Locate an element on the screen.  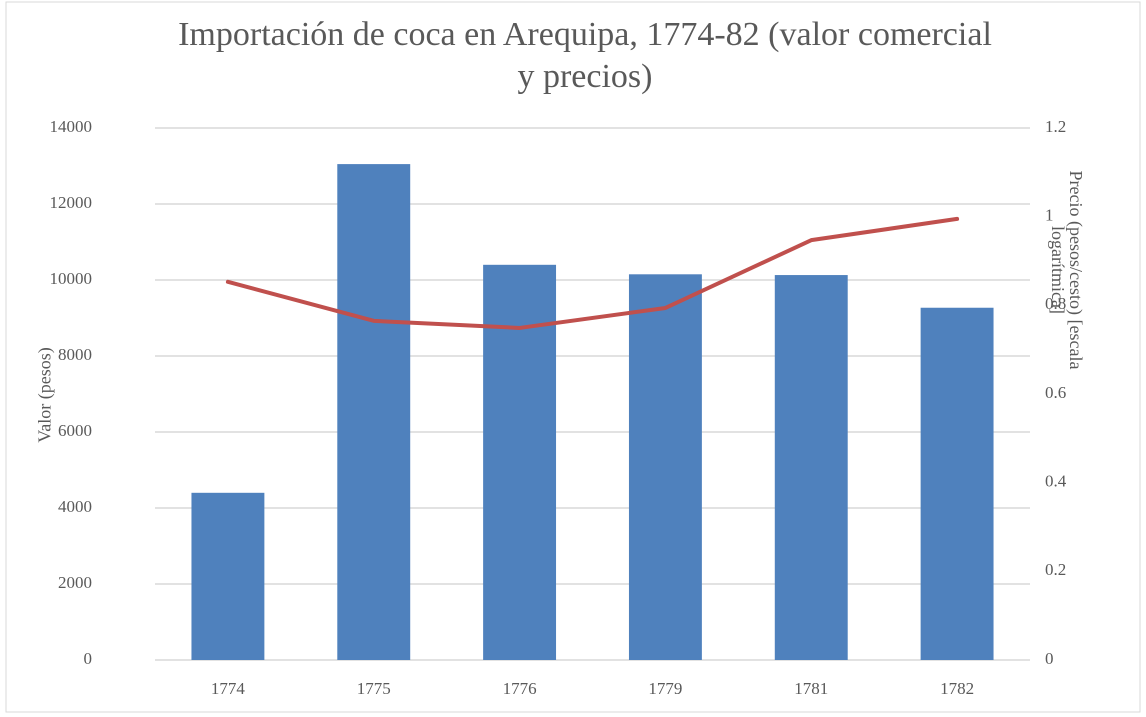
y-tick-label: 4000 is located at coordinates (75, 506).